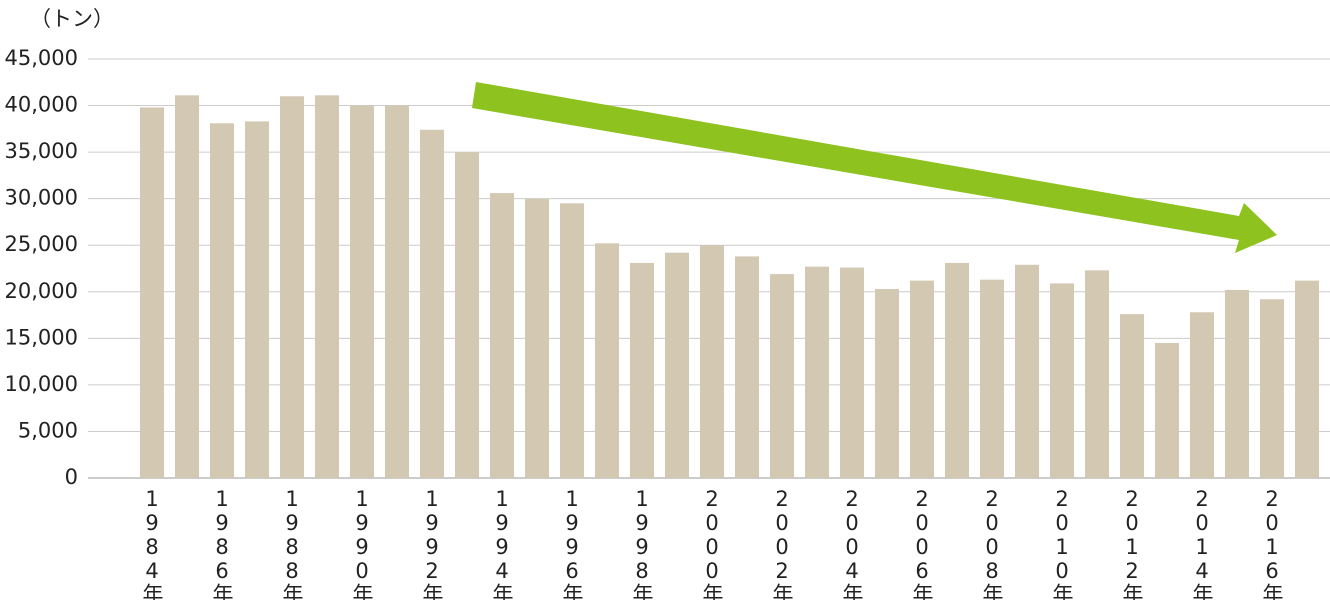 The width and height of the screenshot is (1330, 600). I want to click on x-tick-label: 2010年, so click(1062, 543).